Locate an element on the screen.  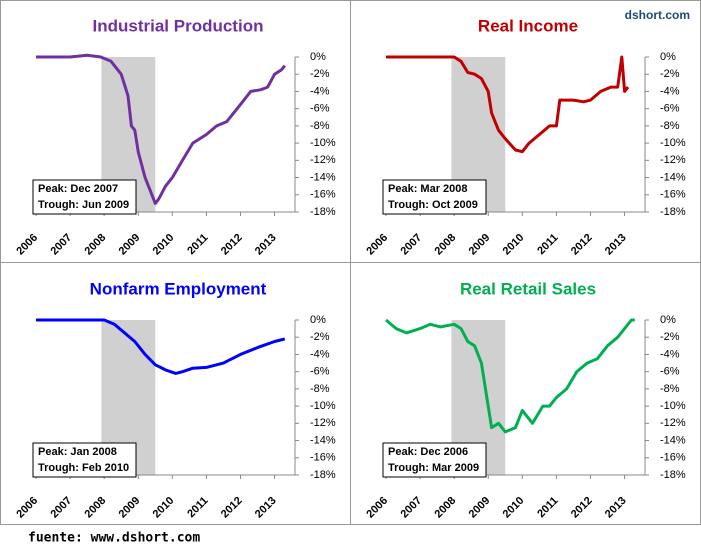
annotation: Trough: Mar 2009 is located at coordinates (433, 468).